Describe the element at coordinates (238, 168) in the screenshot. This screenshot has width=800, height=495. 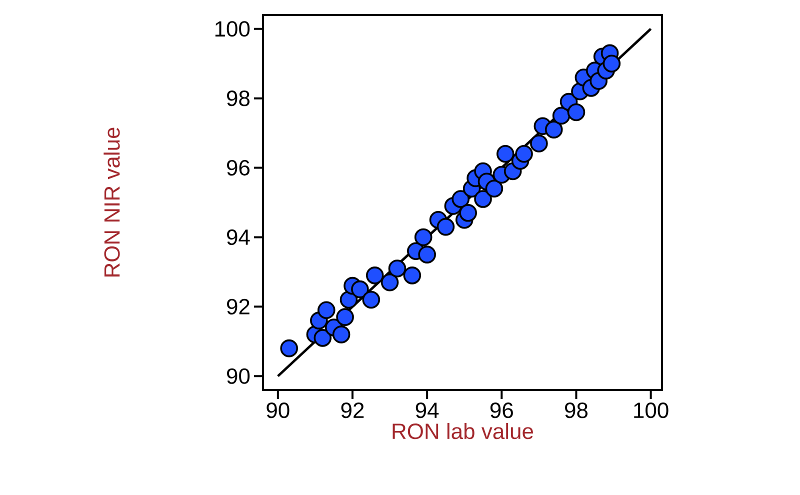
I see `y-tick-label: 96` at that location.